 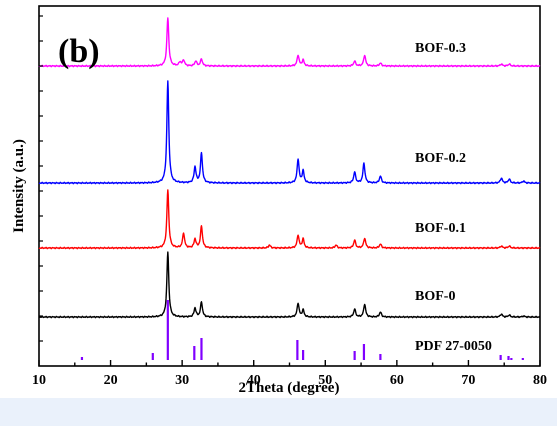 I want to click on x-tick-label: 60, so click(x=397, y=380).